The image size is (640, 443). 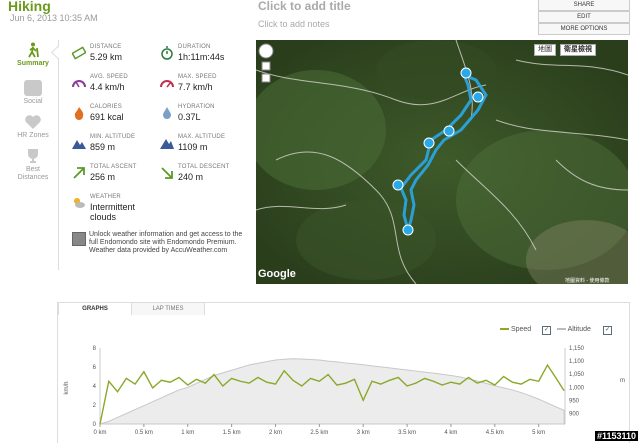 What do you see at coordinates (294, 24) in the screenshot?
I see `add-notes-link: Click to add notes` at bounding box center [294, 24].